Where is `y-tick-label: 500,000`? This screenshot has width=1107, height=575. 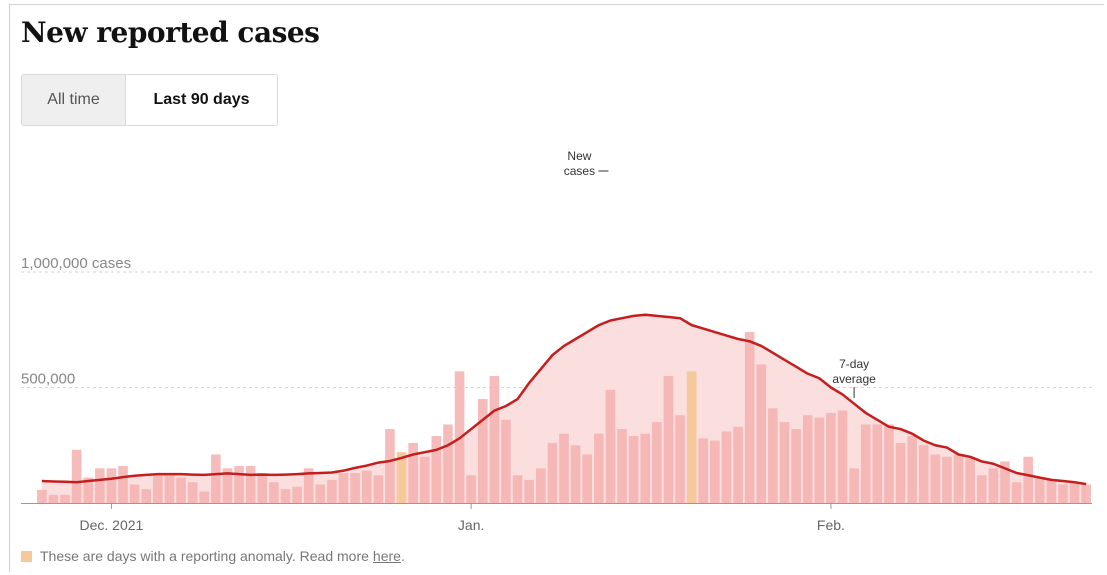 y-tick-label: 500,000 is located at coordinates (48, 379).